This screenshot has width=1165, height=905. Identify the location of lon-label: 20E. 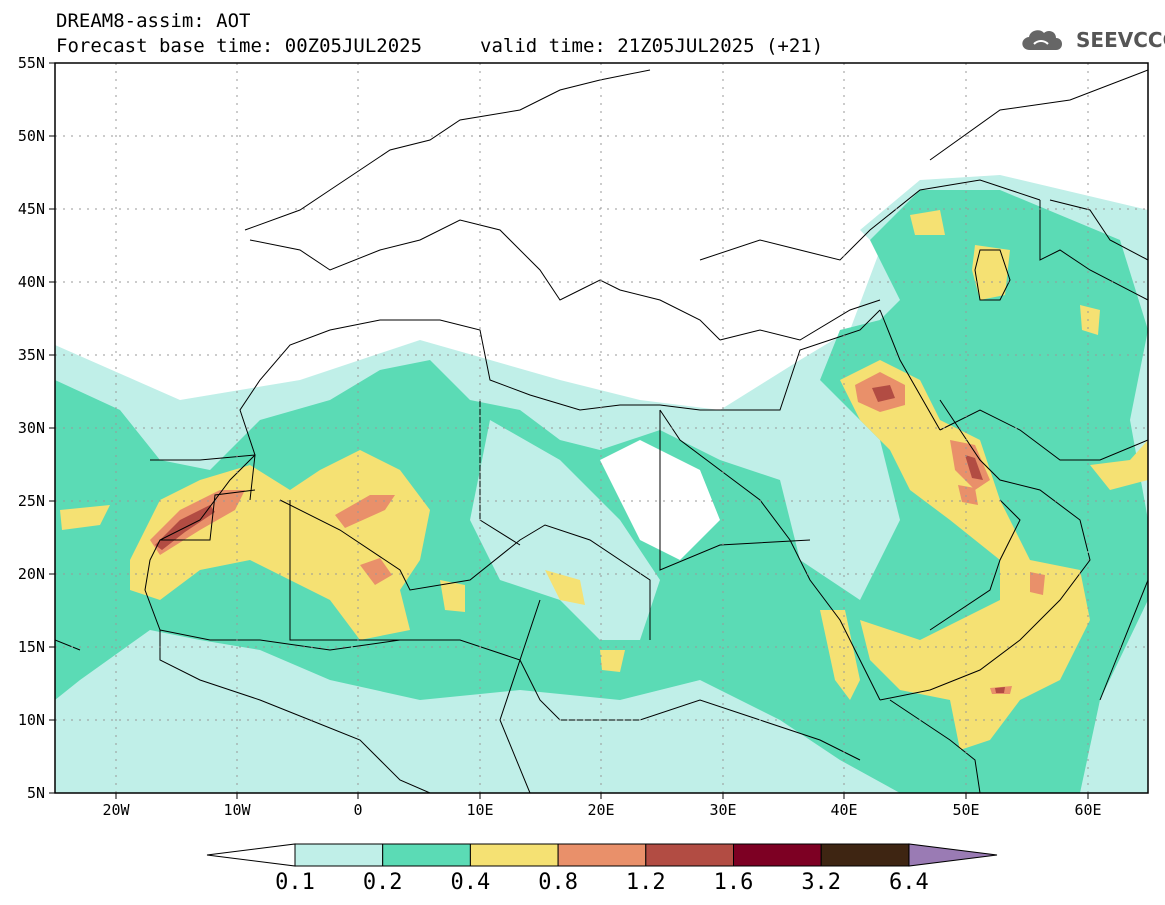
(600, 810).